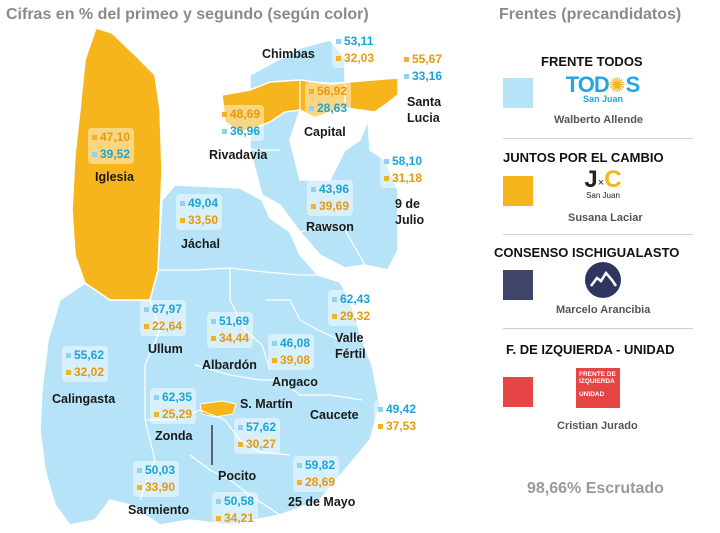 The height and width of the screenshot is (533, 720). What do you see at coordinates (424, 110) in the screenshot?
I see `dept-label-santa-lucia: Santa Lucia` at bounding box center [424, 110].